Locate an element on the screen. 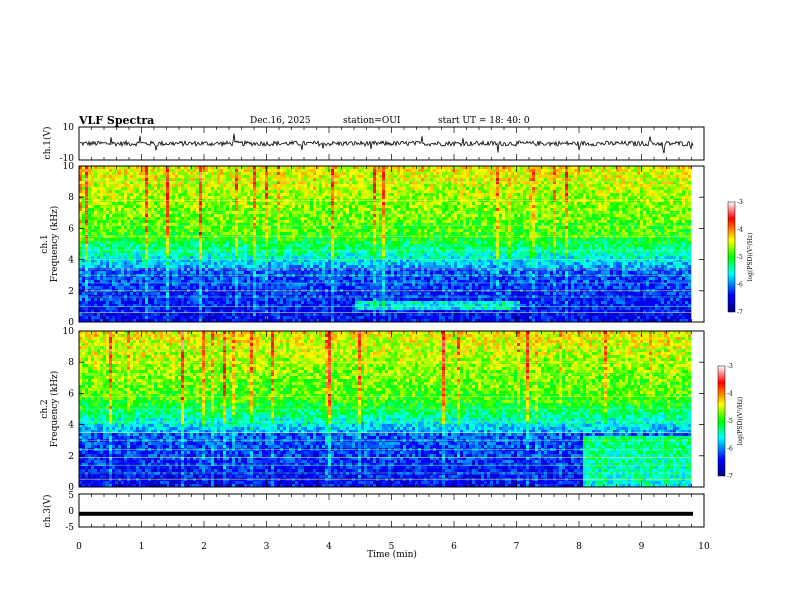  x-tick-6: 6 is located at coordinates (454, 547).